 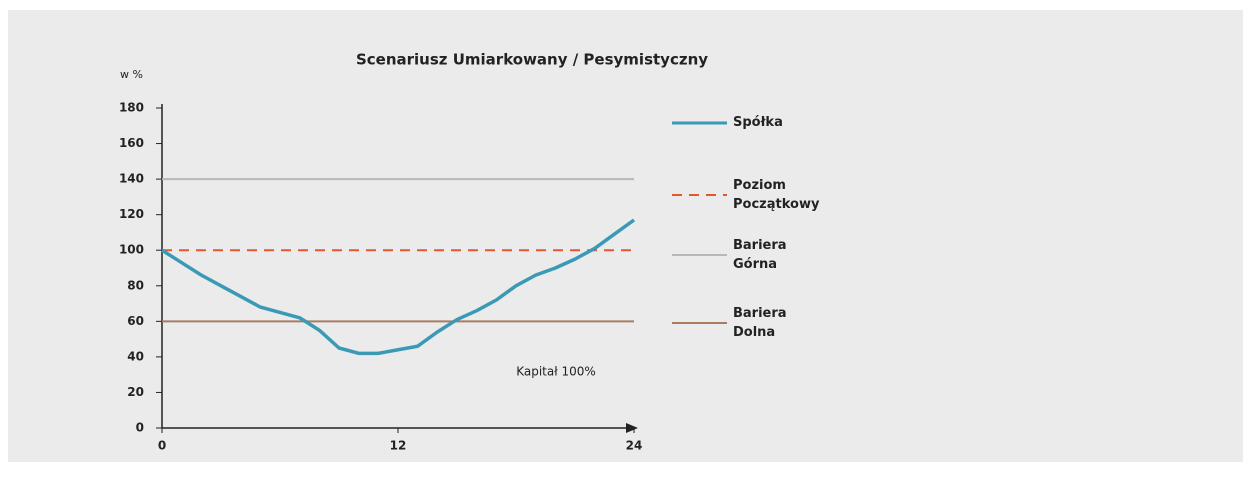 I want to click on x-tick-label: 12, so click(x=398, y=446).